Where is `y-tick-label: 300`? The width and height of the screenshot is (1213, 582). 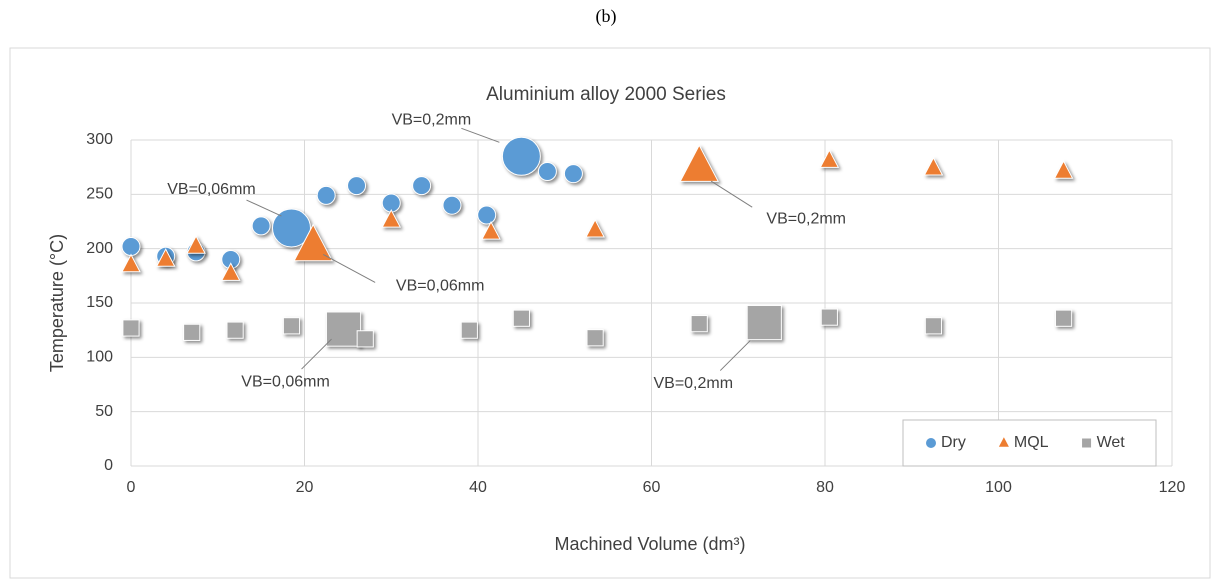
y-tick-label: 300 is located at coordinates (99, 139).